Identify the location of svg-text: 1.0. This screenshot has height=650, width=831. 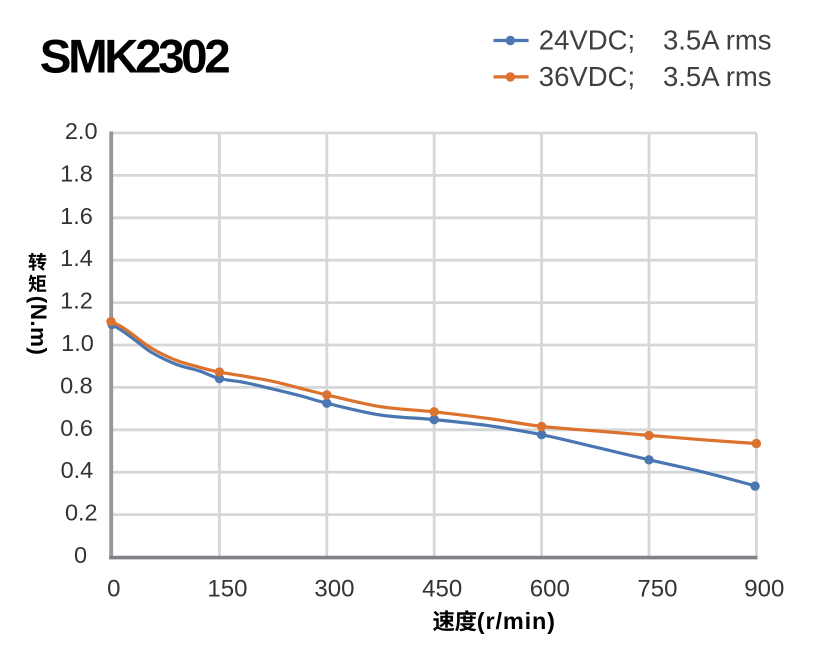
(77, 343).